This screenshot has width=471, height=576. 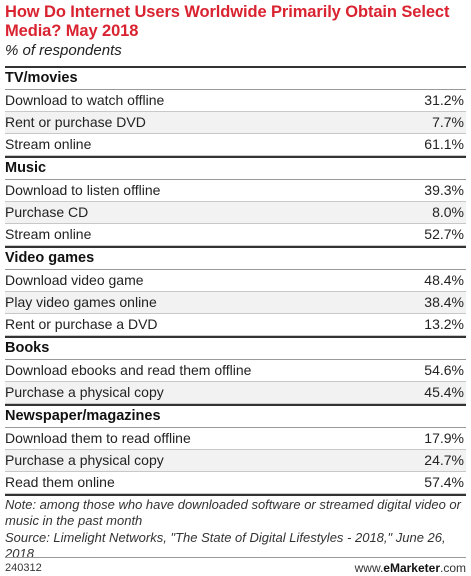 What do you see at coordinates (235, 483) in the screenshot?
I see `table-row: Read them online 57.4%` at bounding box center [235, 483].